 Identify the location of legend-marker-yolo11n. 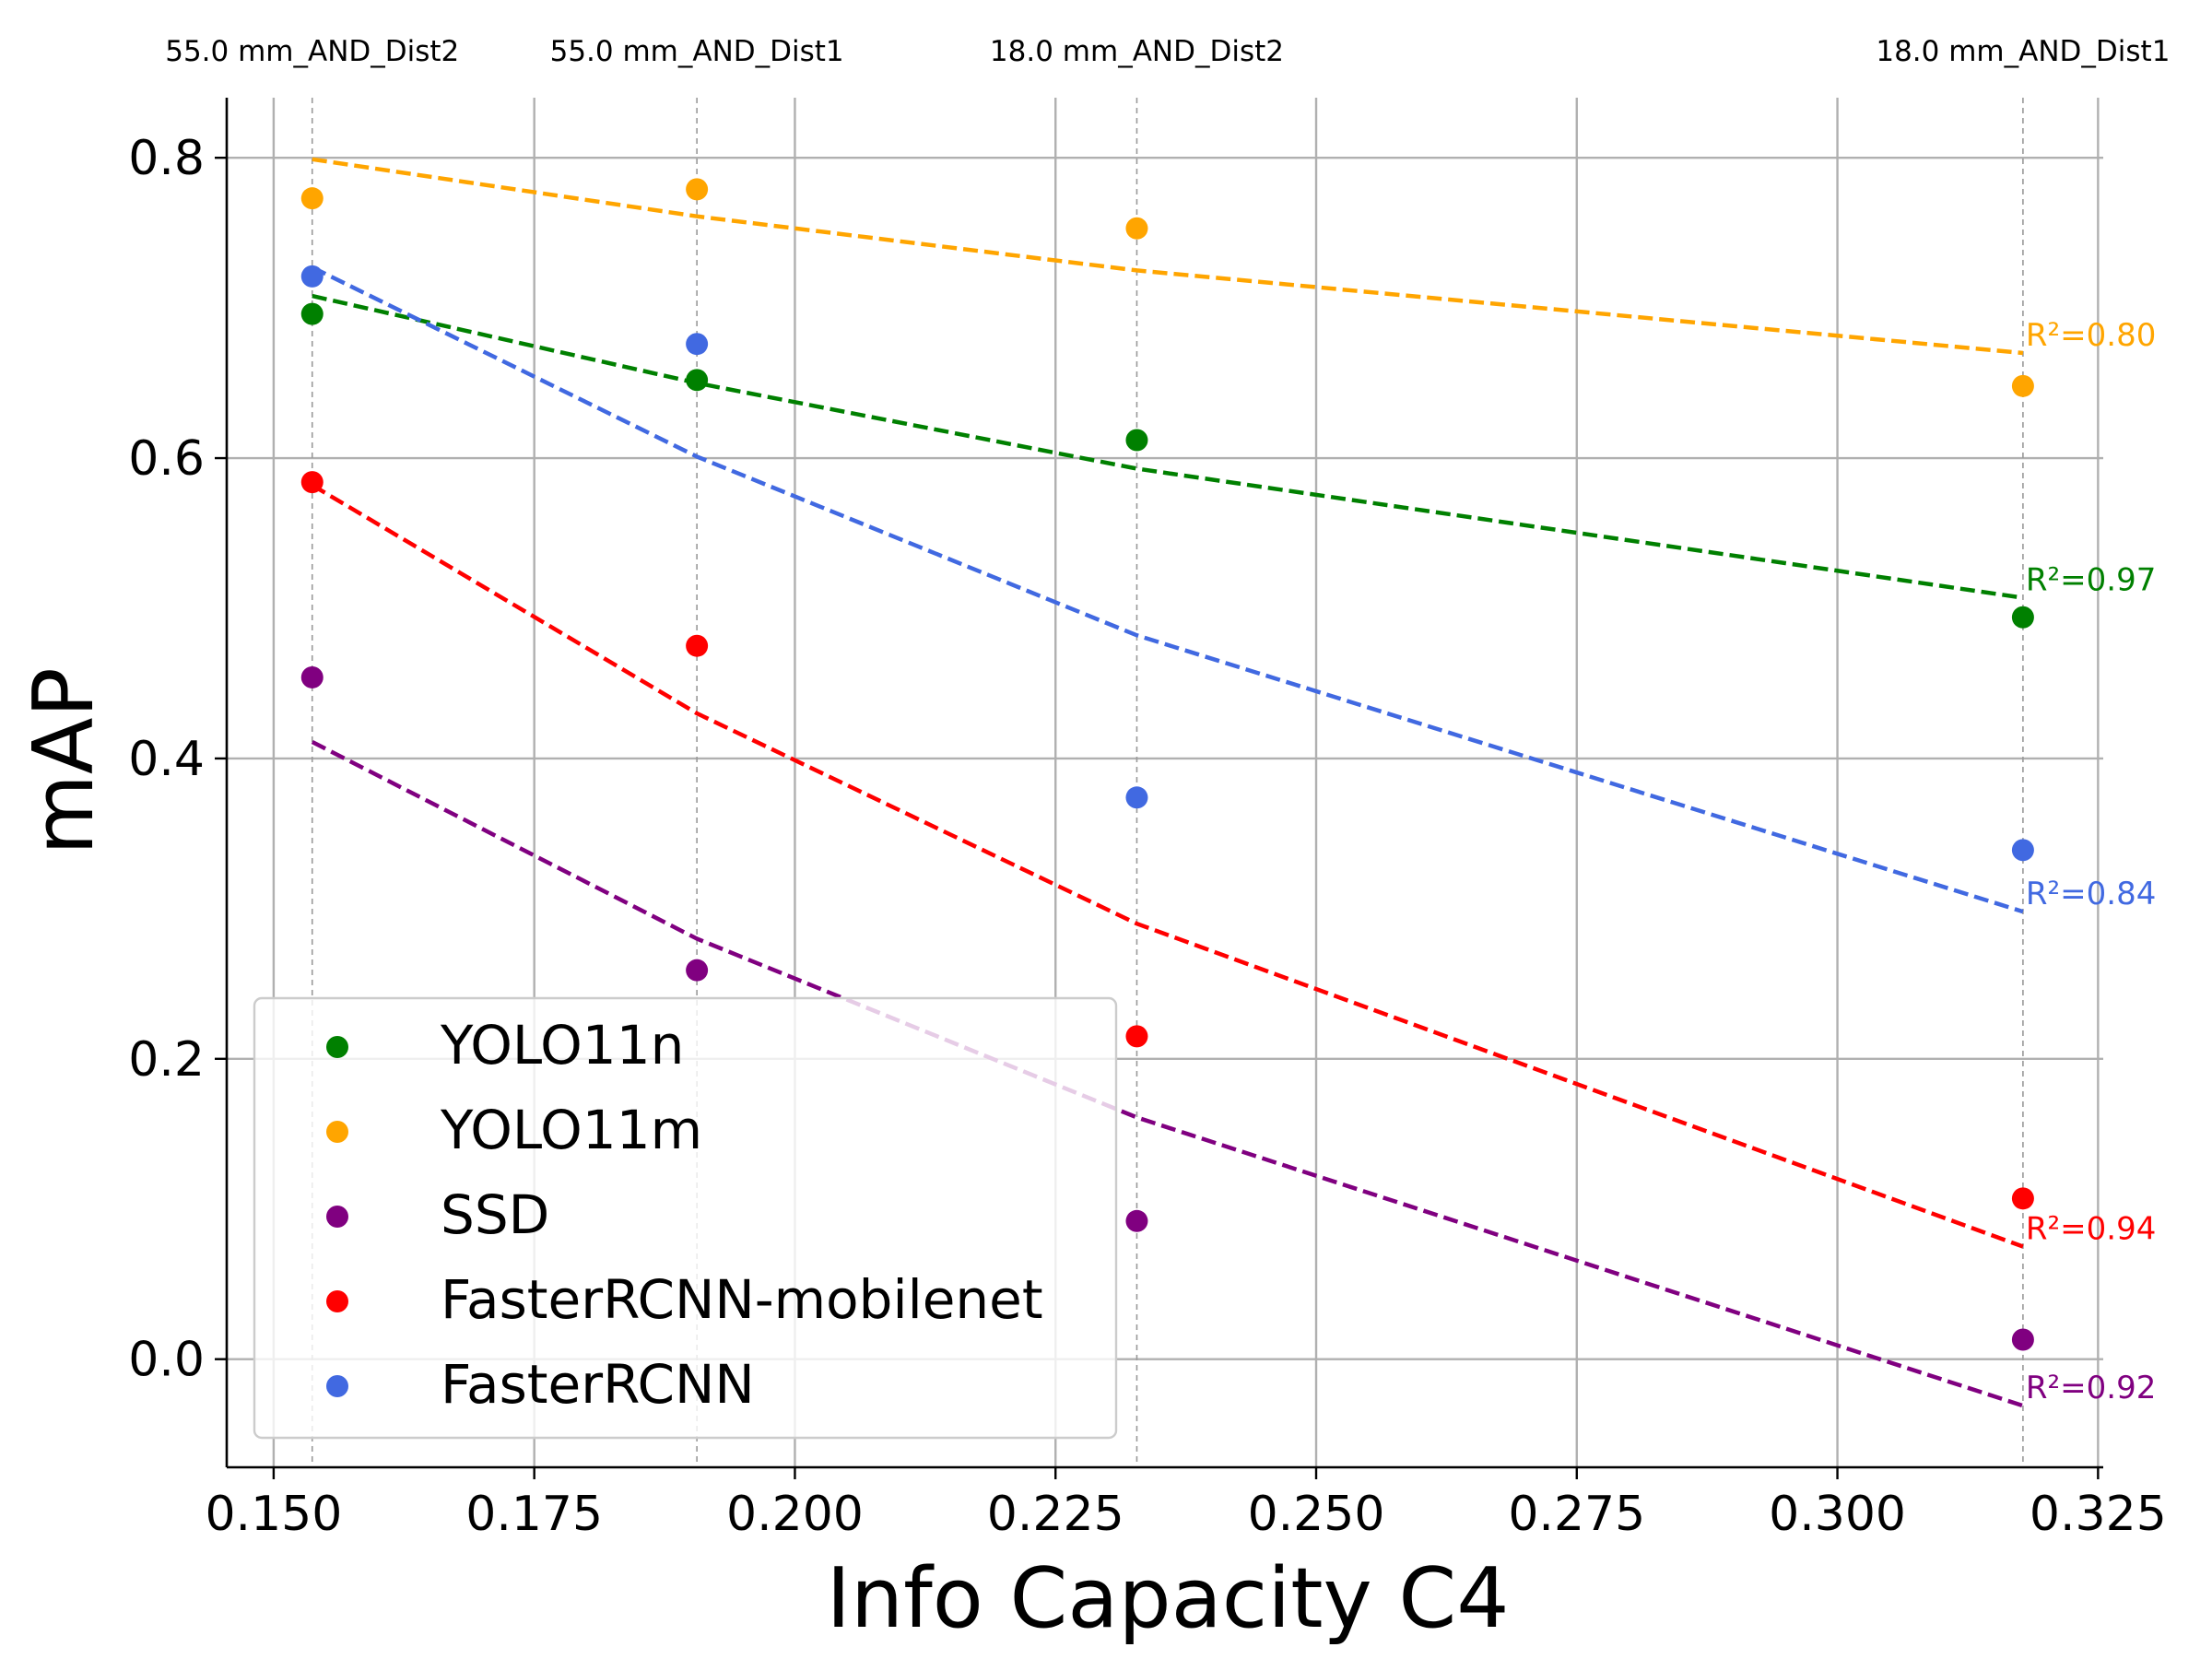
(337, 1047).